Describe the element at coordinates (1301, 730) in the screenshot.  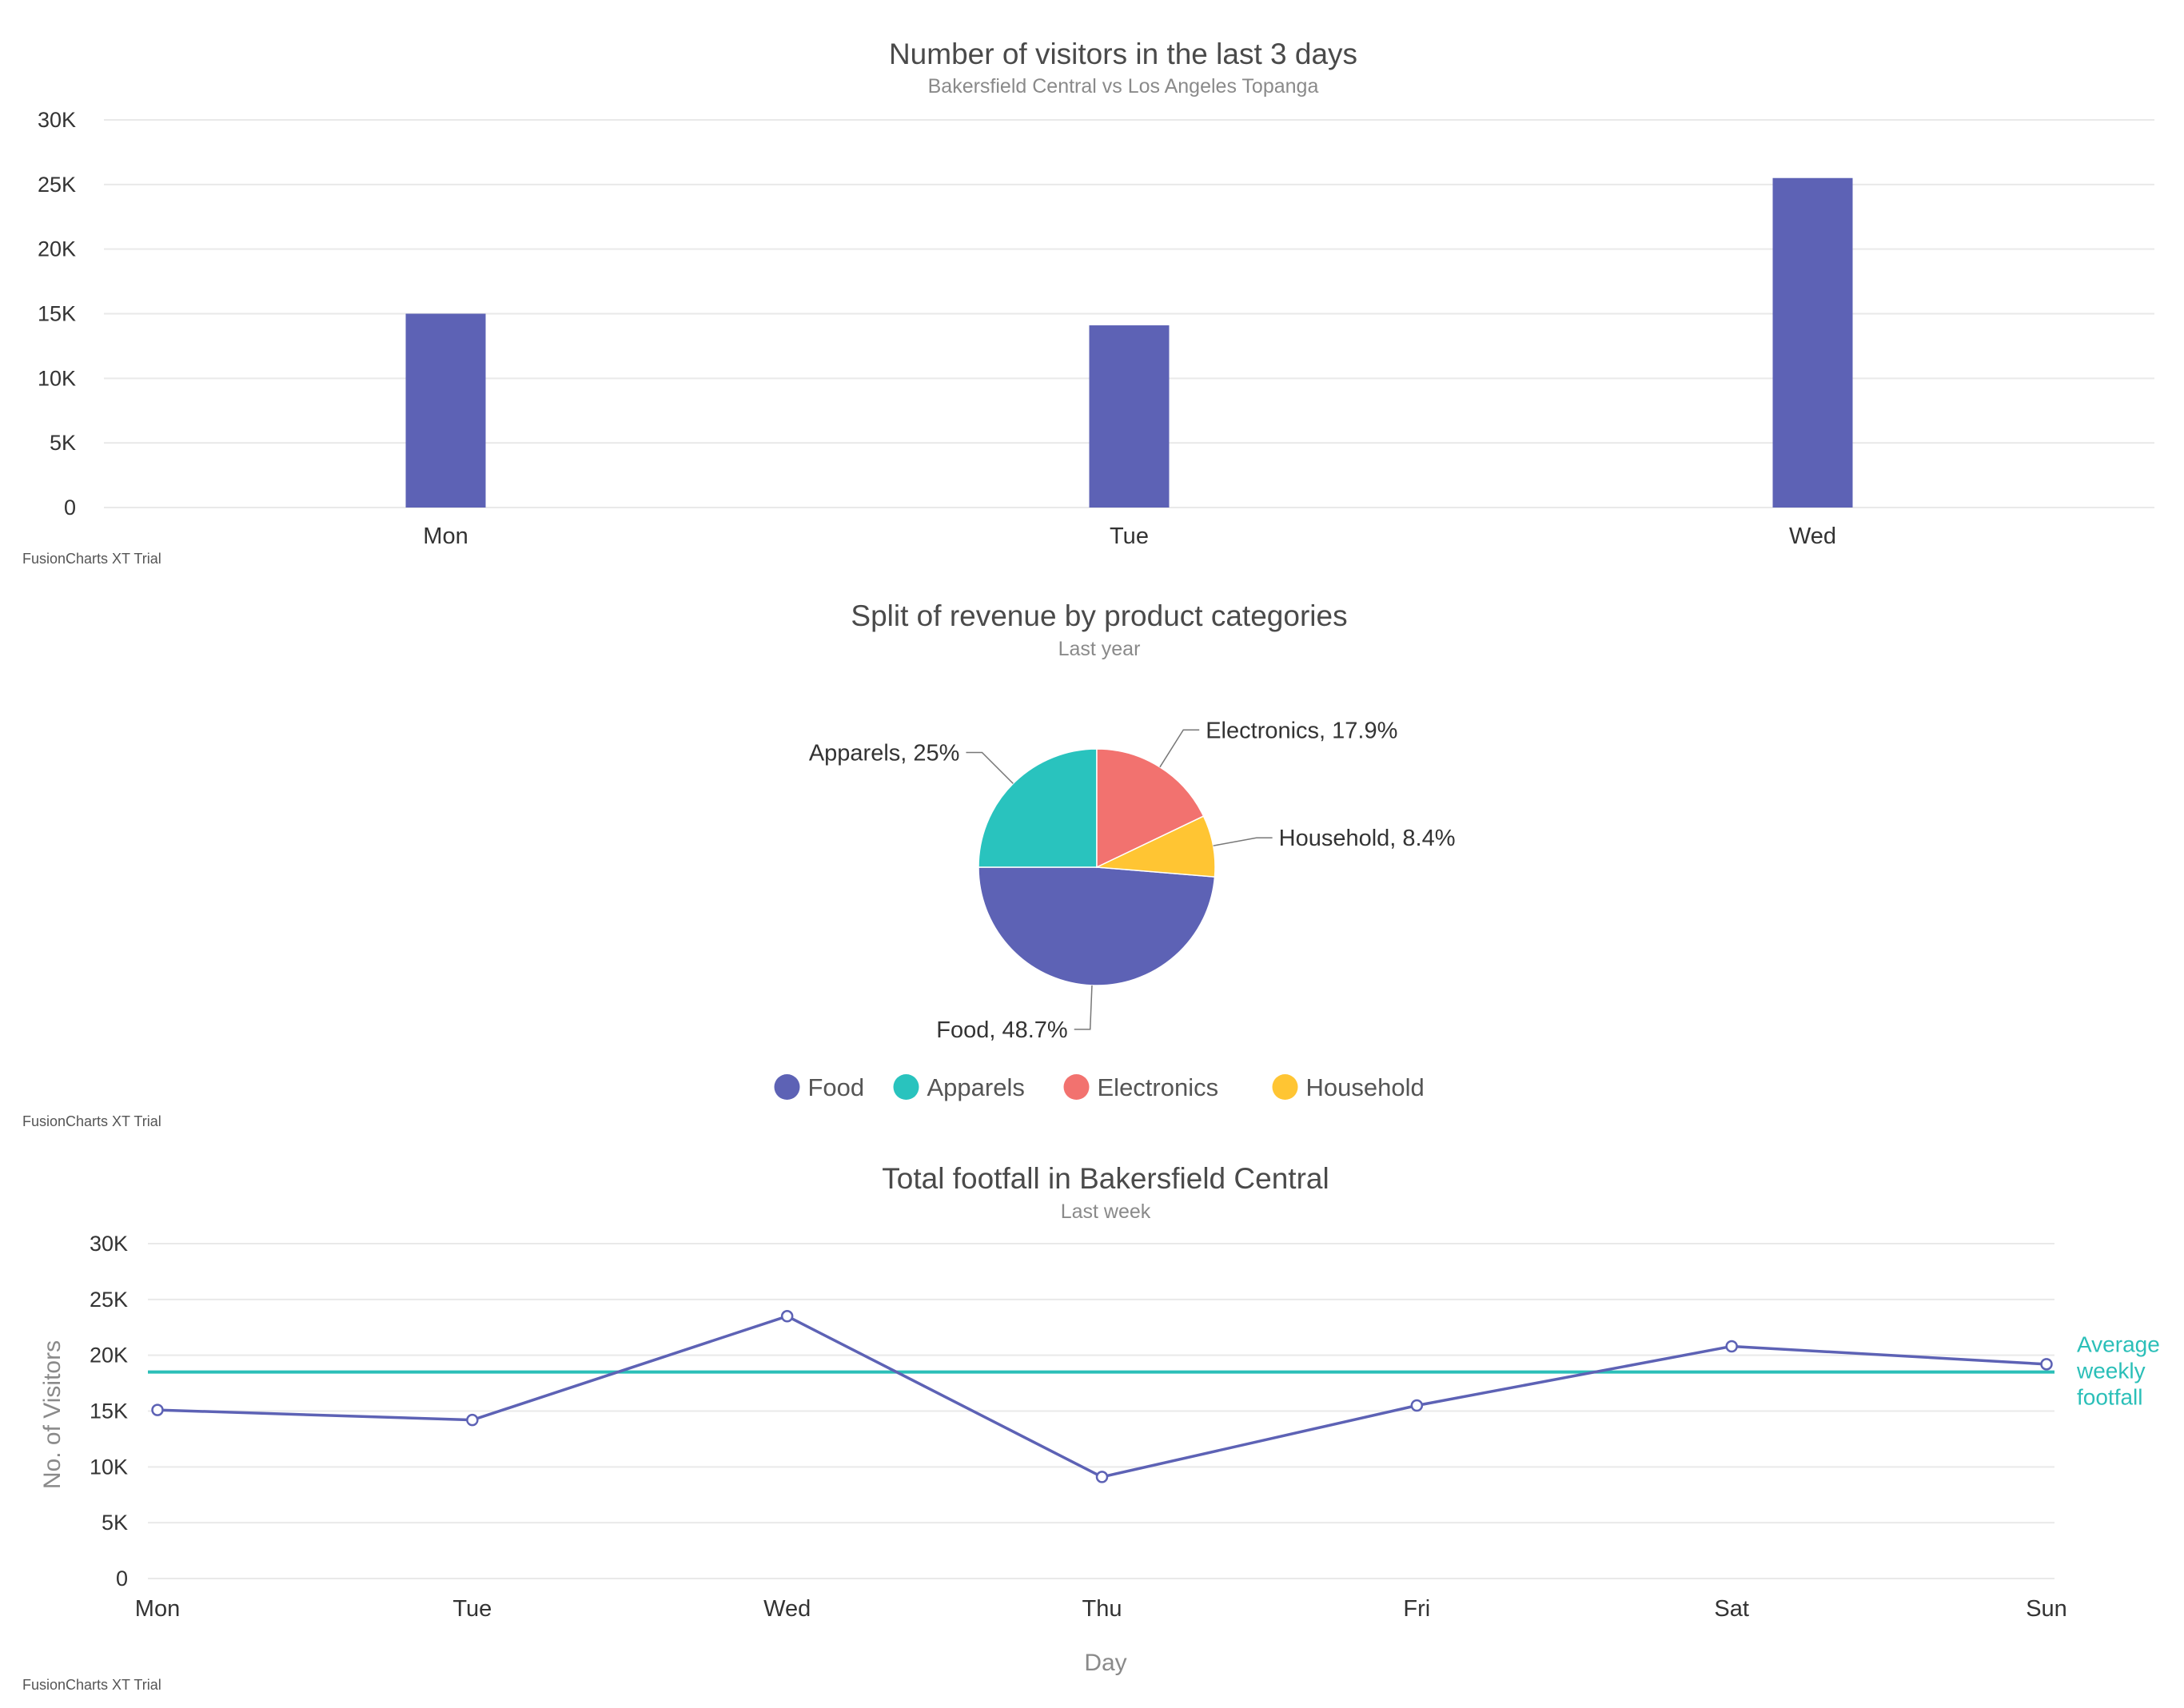
I see `pie-label-electronics: Electronics, 17.9%` at that location.